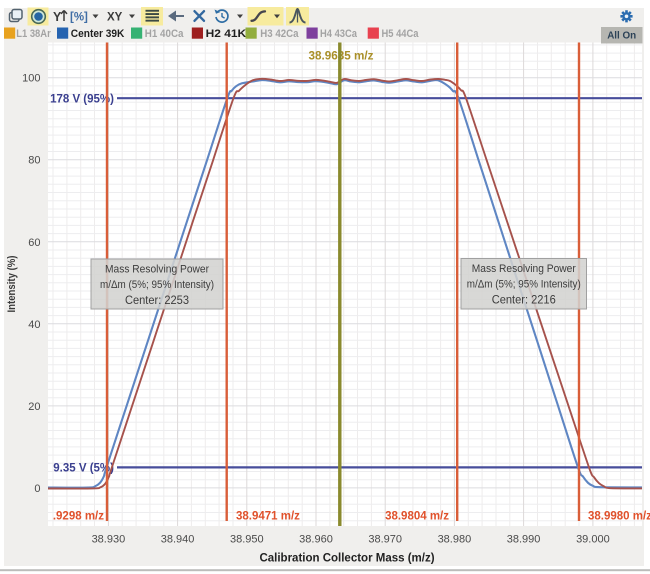 The image size is (650, 574). I want to click on svg-text: 38.9804 m/z, so click(417, 517).